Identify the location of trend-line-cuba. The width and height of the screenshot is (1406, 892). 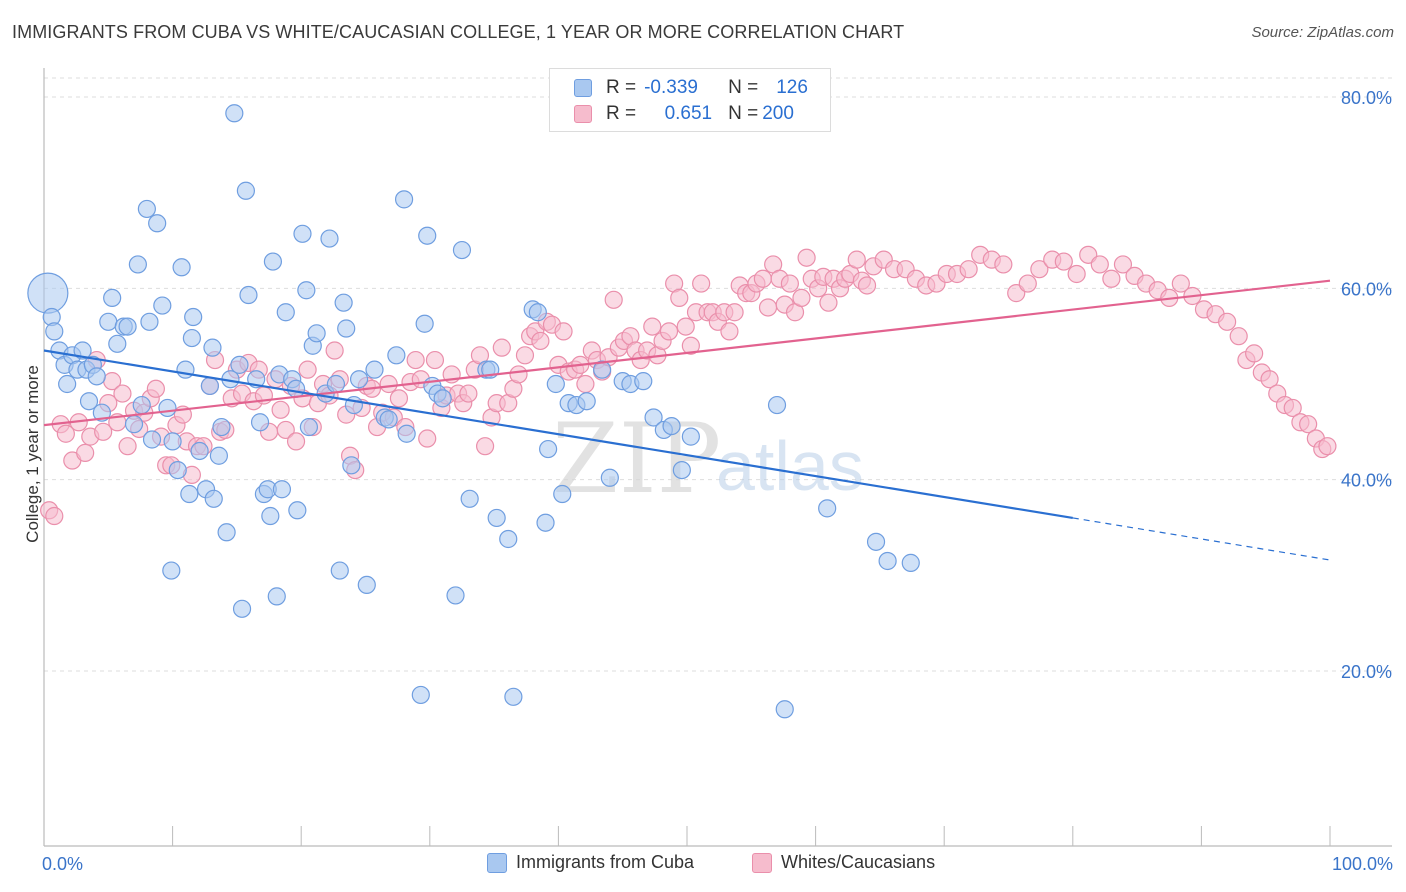
(558, 434).